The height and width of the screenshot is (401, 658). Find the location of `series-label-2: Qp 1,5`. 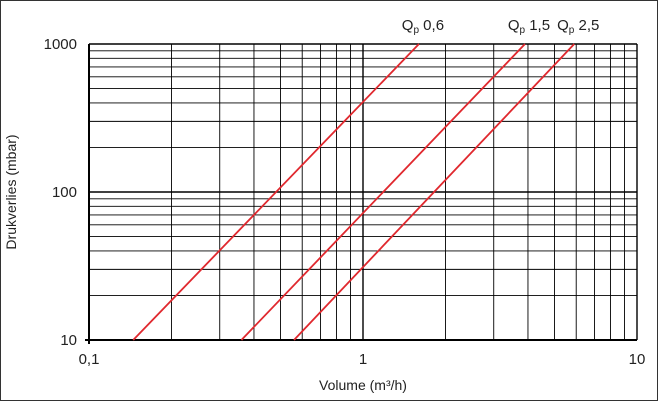

series-label-2: Qp 1,5 is located at coordinates (529, 26).